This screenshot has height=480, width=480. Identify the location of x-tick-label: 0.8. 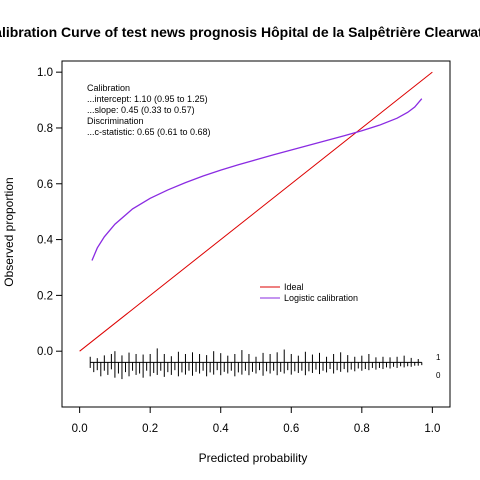
(362, 429).